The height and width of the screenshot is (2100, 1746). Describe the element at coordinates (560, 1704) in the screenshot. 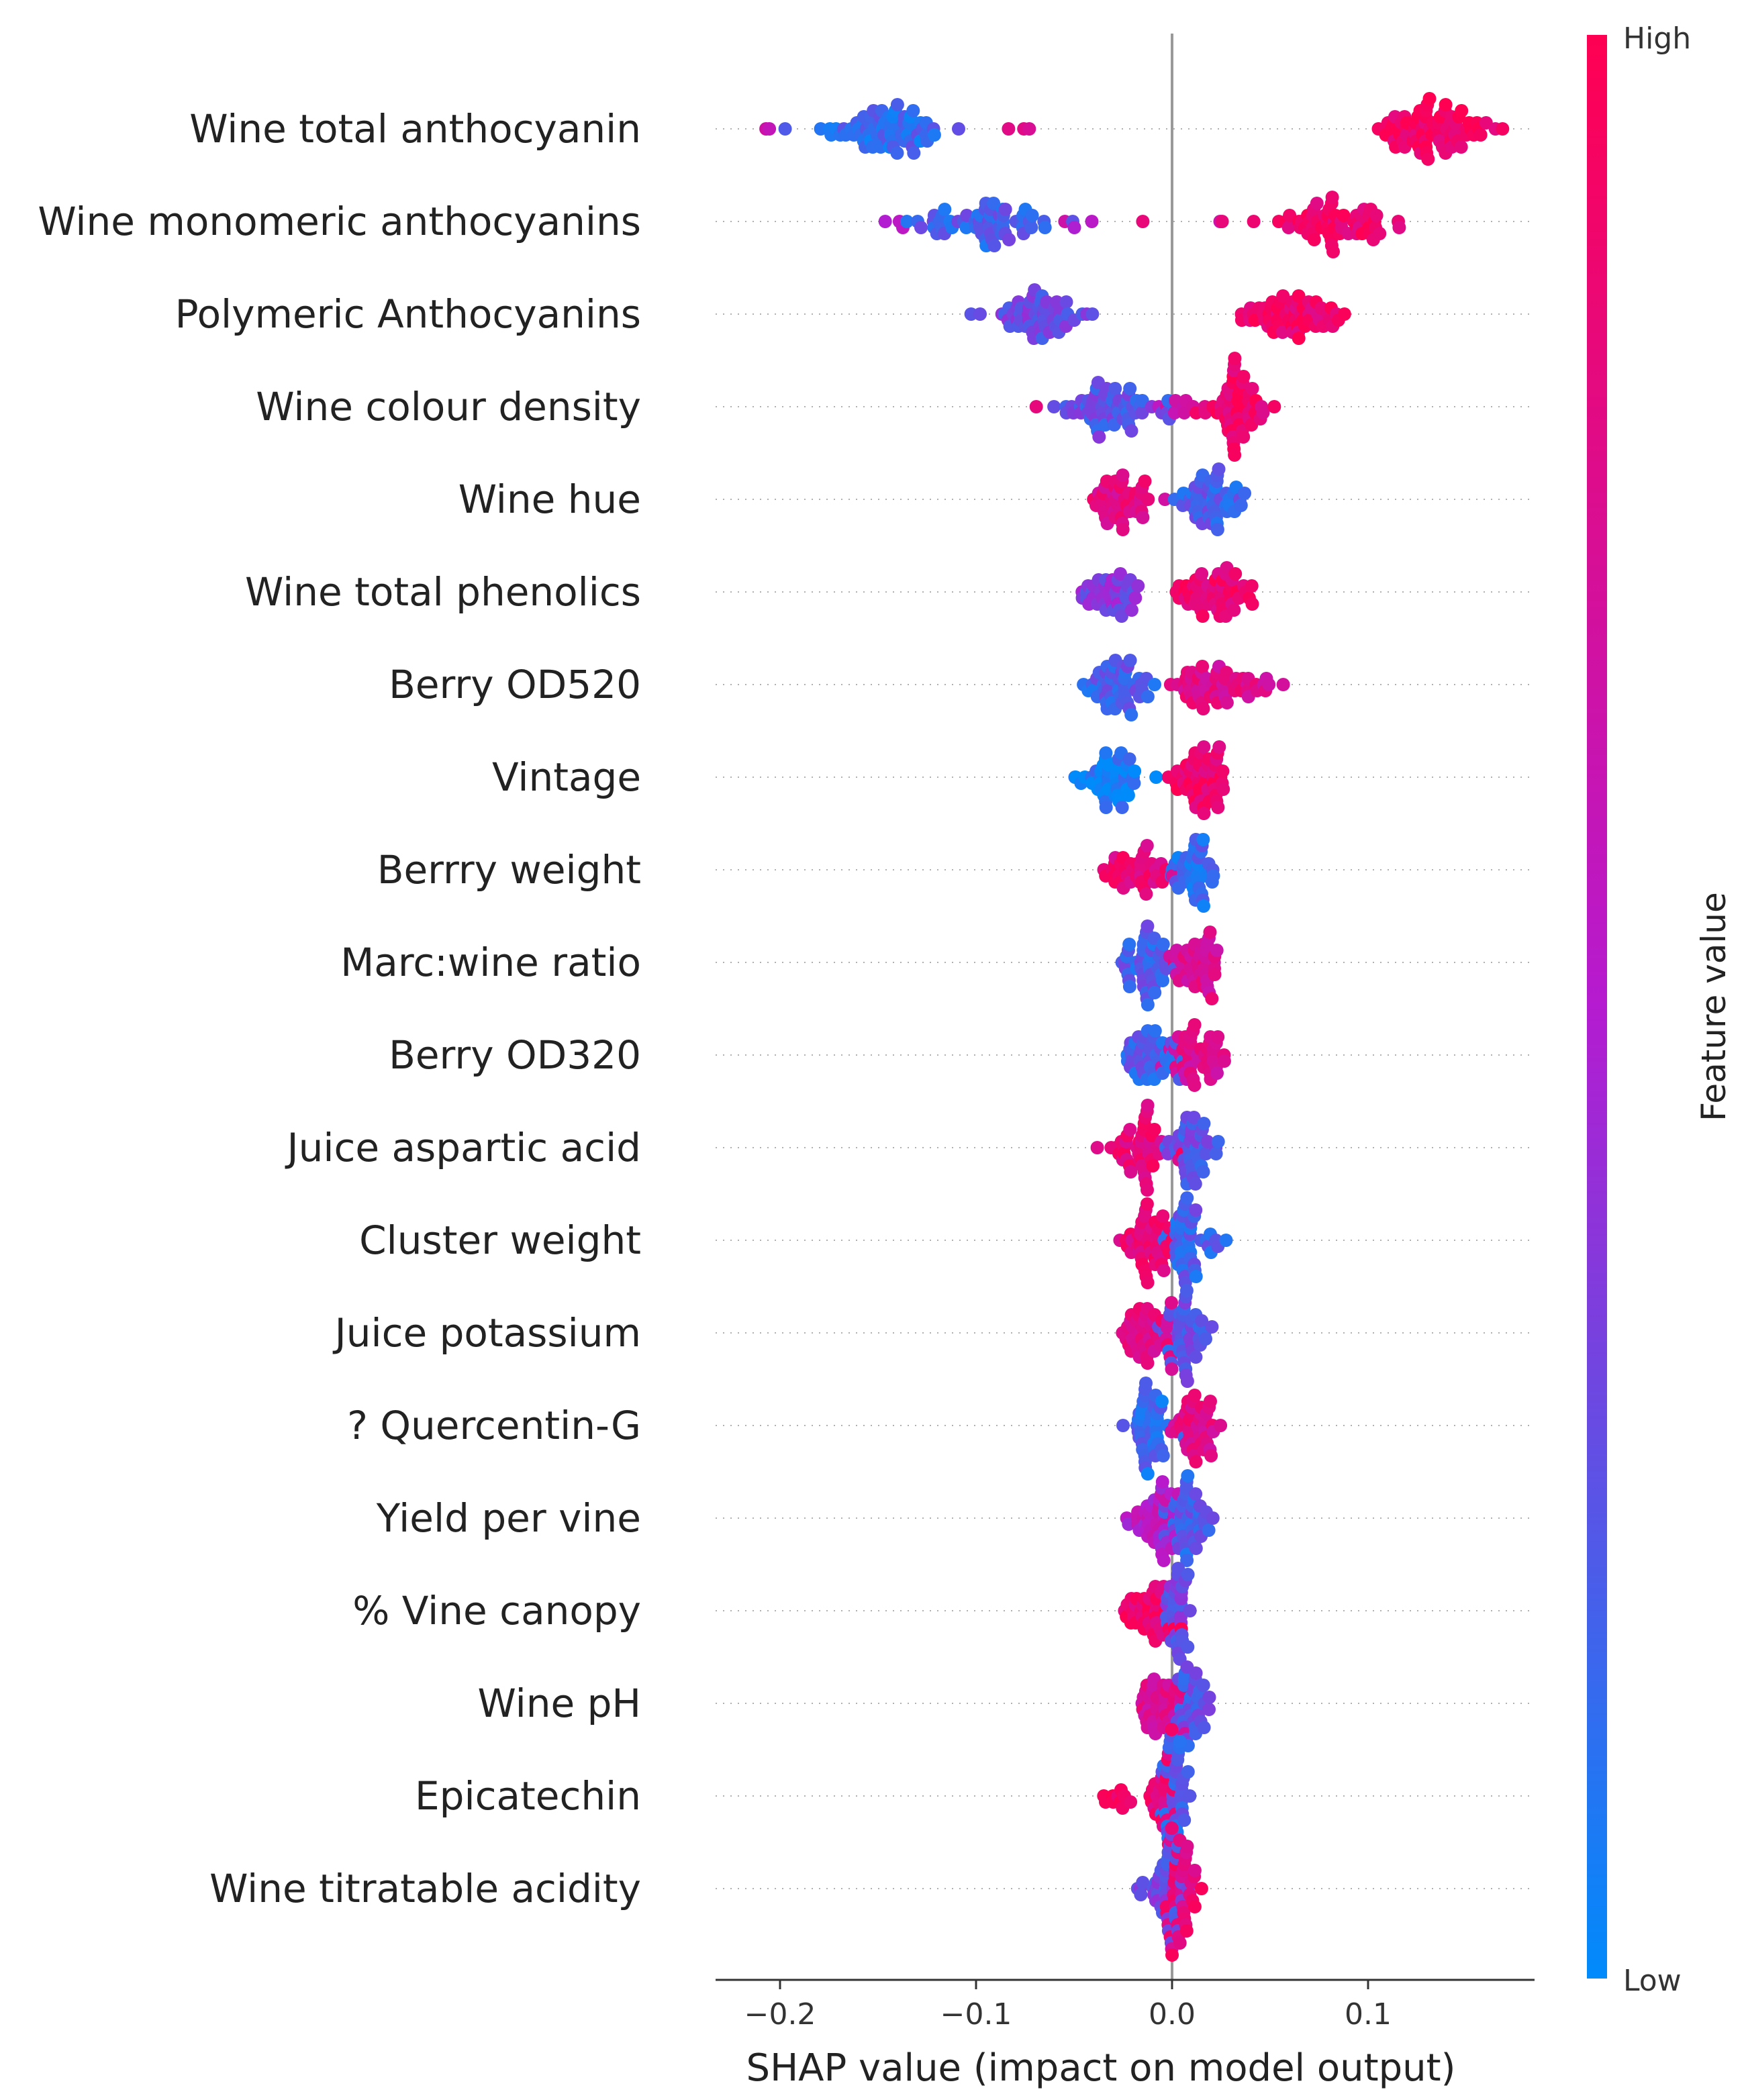

I see `feature-label: Wine pH` at that location.